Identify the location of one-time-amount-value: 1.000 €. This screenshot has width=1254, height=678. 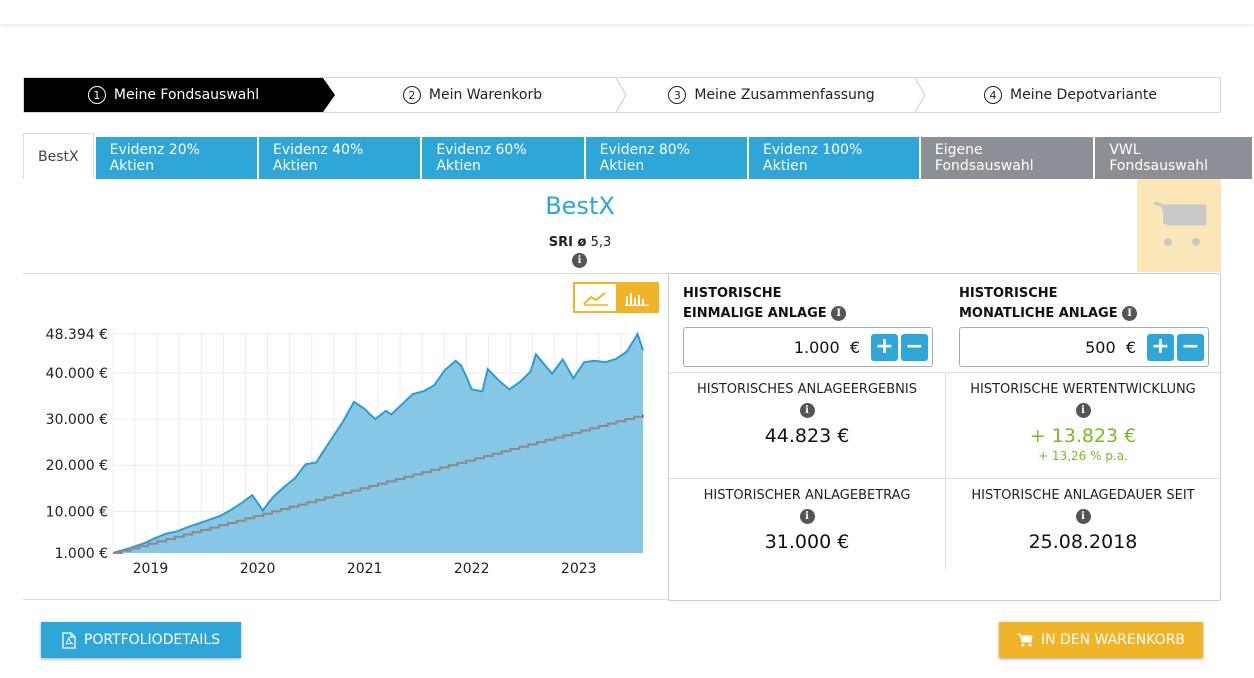
(776, 347).